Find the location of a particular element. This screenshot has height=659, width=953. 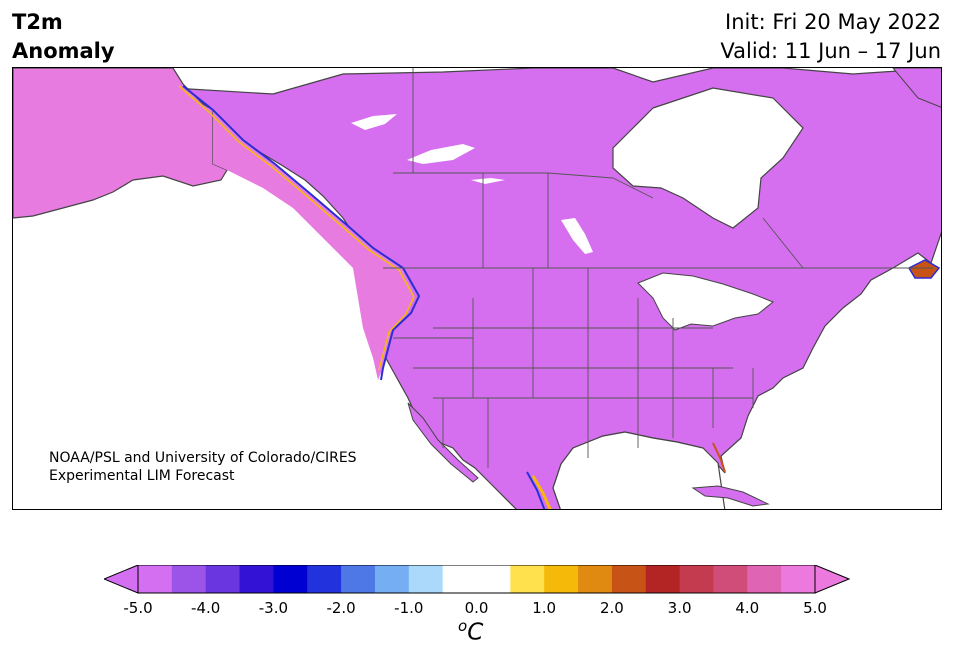

great-slave-lake is located at coordinates (441, 154).